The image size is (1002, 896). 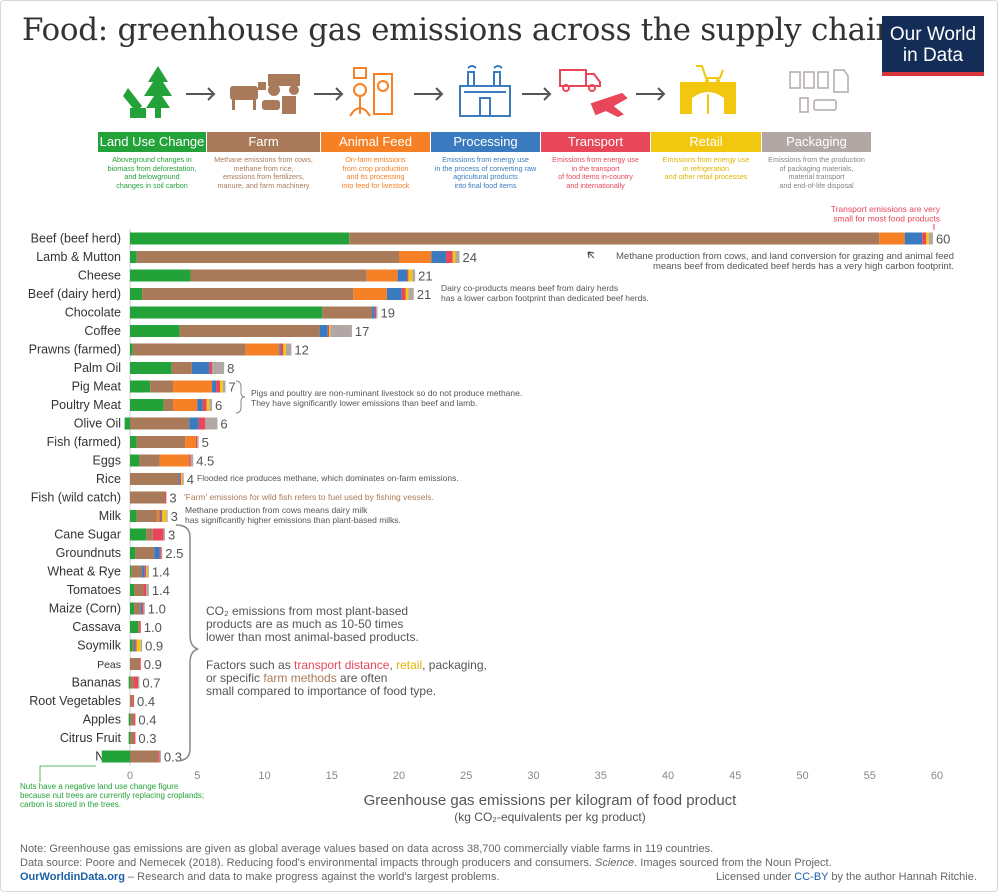 What do you see at coordinates (485, 91) in the screenshot?
I see `factory-icon` at bounding box center [485, 91].